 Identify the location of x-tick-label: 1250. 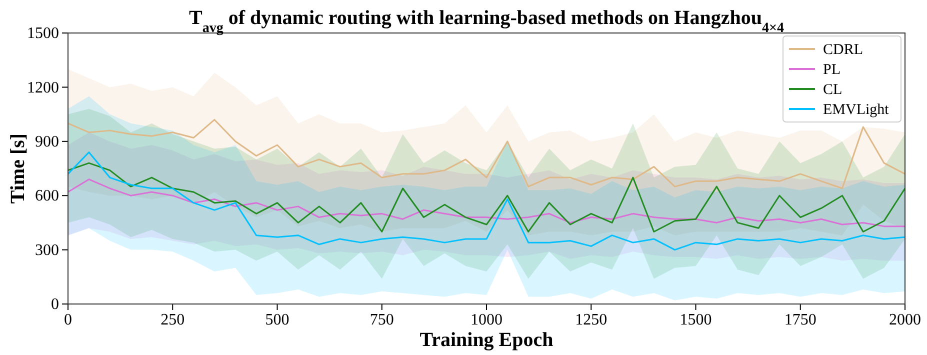
(591, 319).